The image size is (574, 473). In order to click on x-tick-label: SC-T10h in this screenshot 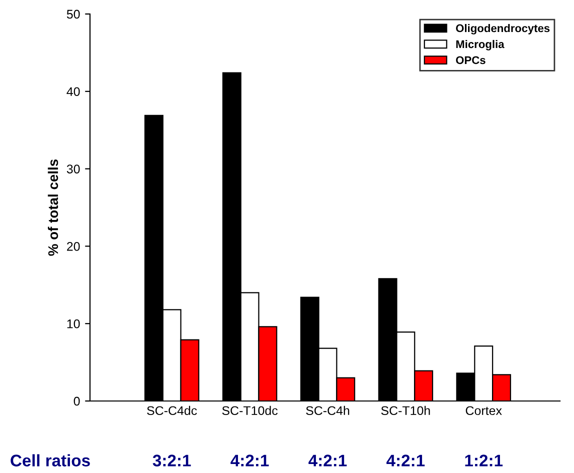, I will do `click(405, 411)`.